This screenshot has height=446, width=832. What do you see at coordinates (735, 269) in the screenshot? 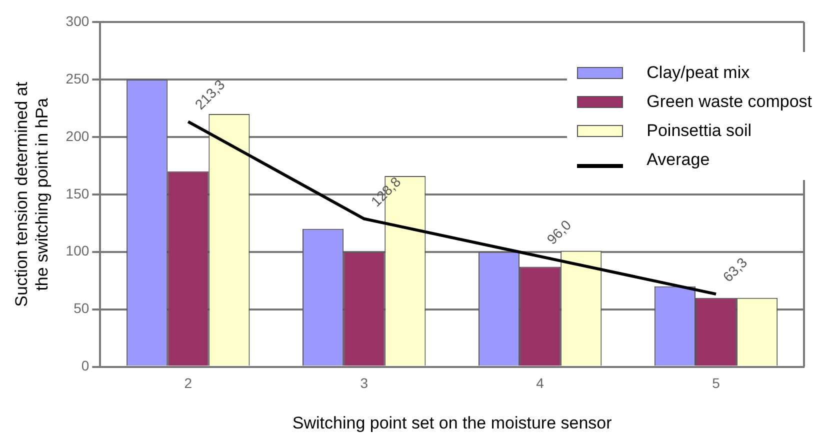
I see `data-label: 63,3` at bounding box center [735, 269].